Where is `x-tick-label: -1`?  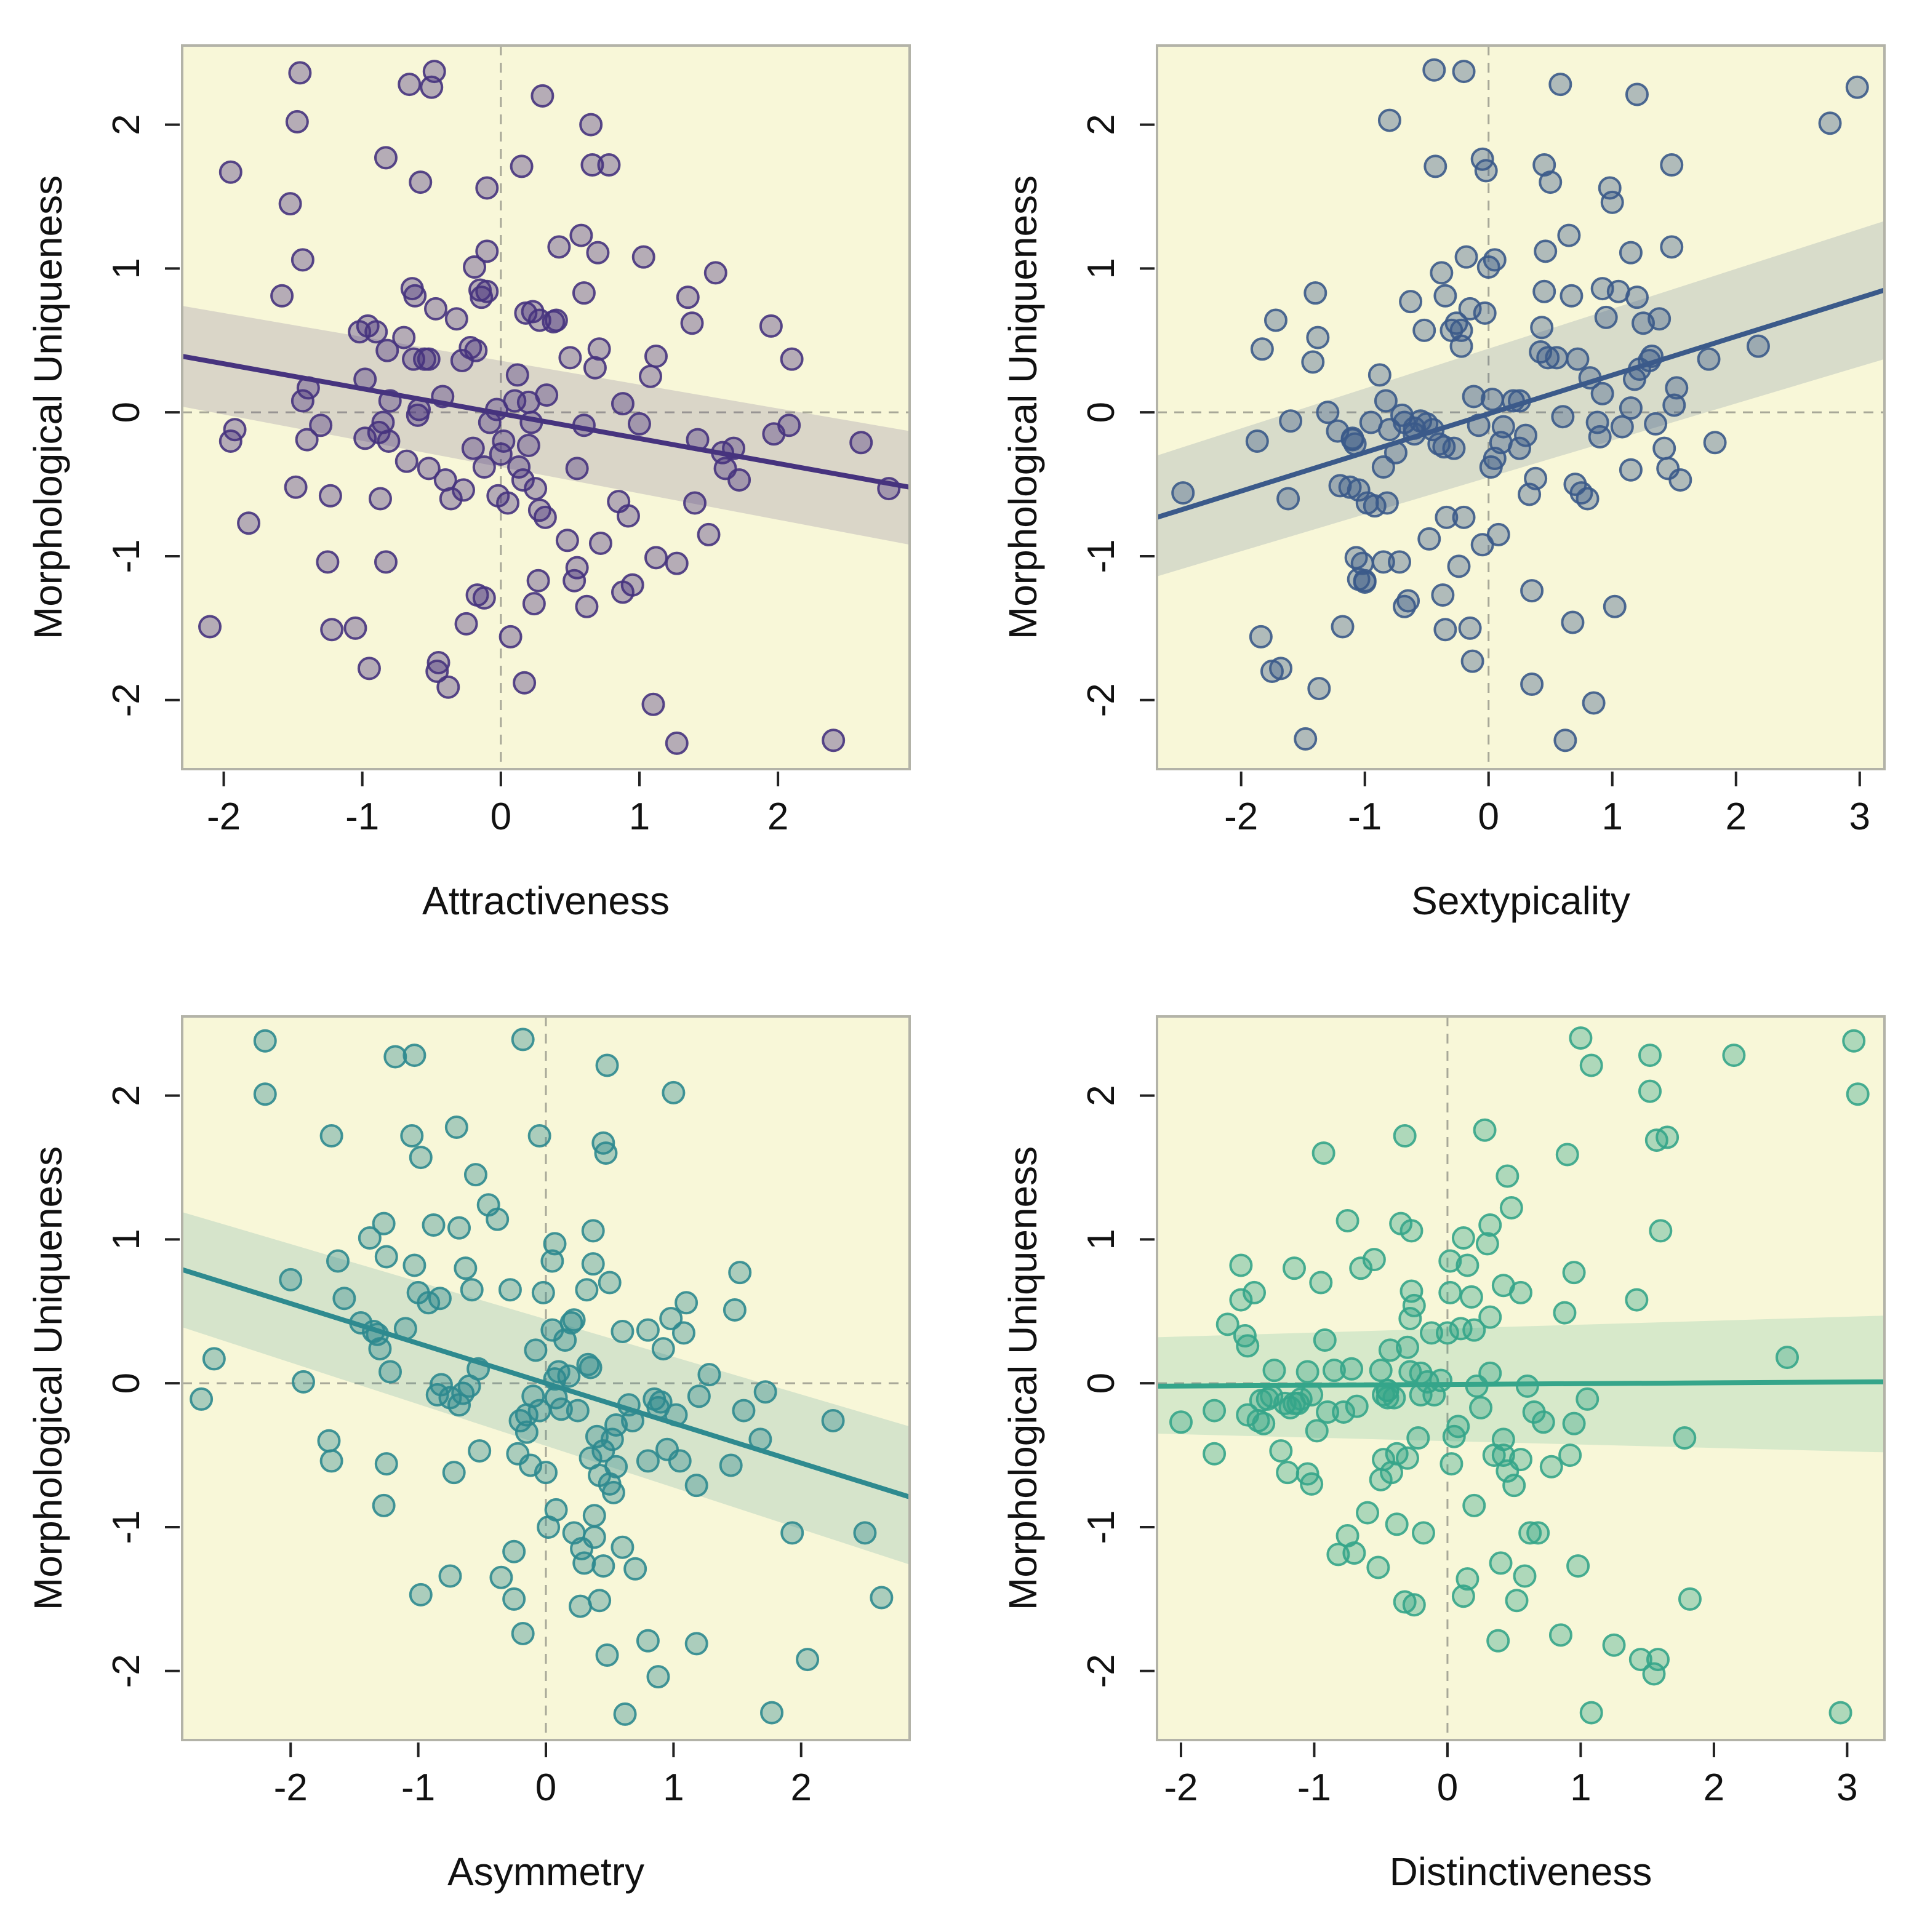
x-tick-label: -1 is located at coordinates (362, 817).